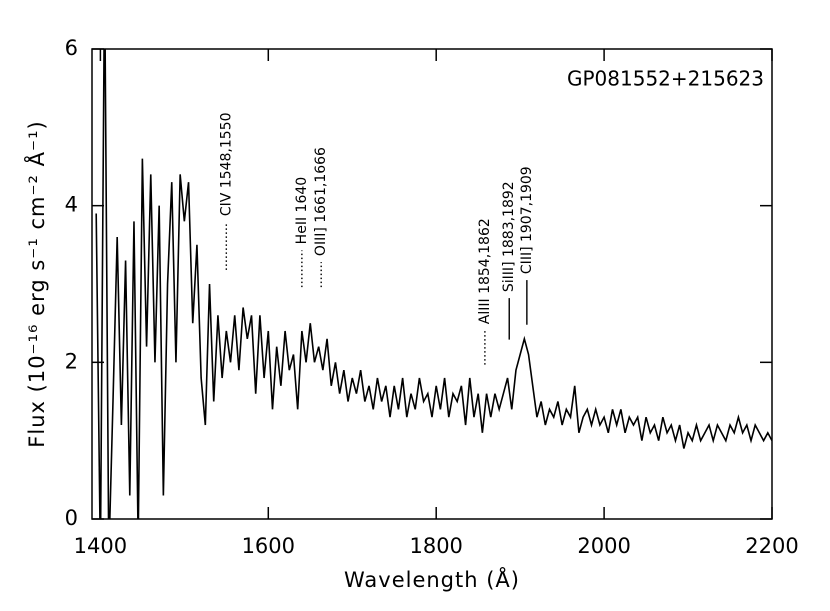  I want to click on y-tick-label: 4, so click(71, 205).